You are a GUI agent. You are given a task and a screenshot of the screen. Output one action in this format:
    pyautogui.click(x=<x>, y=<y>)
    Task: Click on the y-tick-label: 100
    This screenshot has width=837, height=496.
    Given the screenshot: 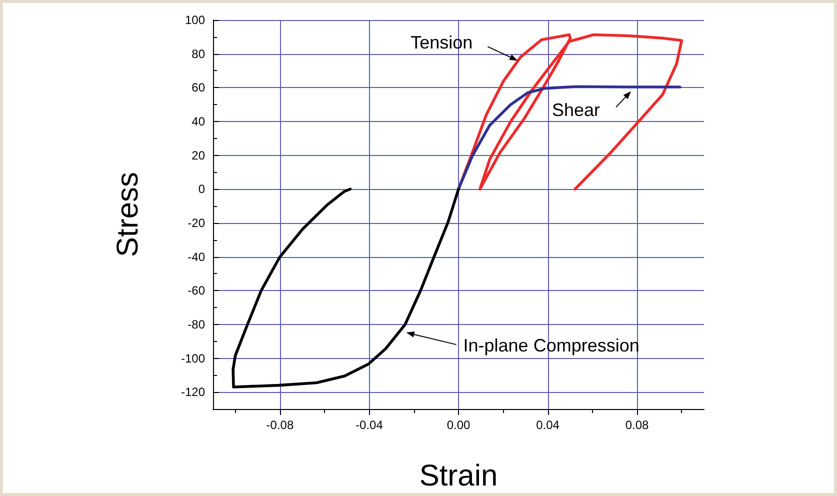 What is the action you would take?
    pyautogui.click(x=195, y=20)
    